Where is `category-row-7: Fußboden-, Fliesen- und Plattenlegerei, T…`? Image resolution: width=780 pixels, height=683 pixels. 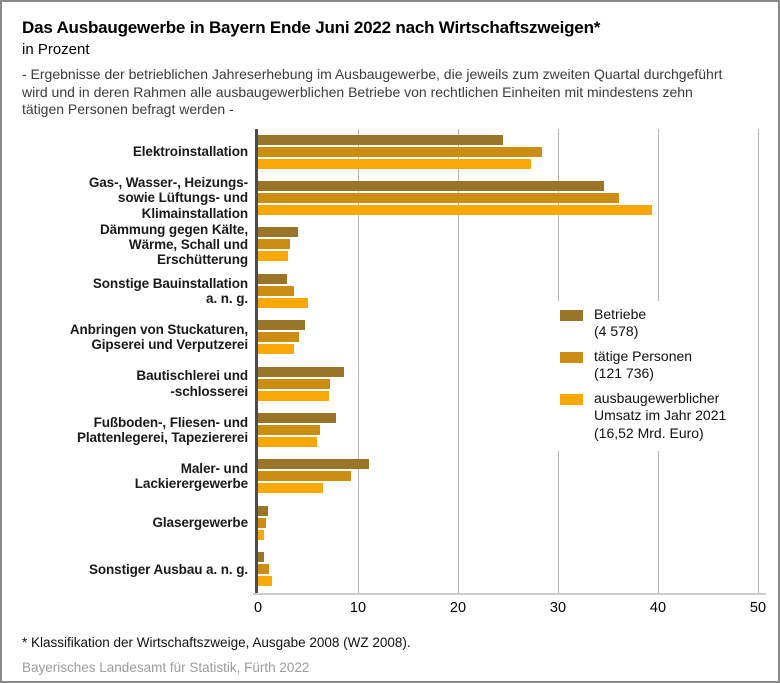
category-row-7: Fußboden-, Fliesen- und Plattenlegerei, T… is located at coordinates (390, 430).